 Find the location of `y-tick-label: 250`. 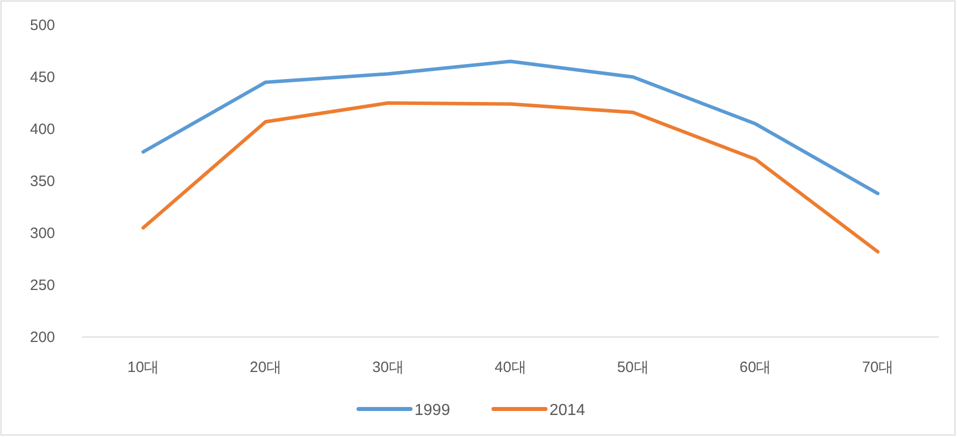

y-tick-label: 250 is located at coordinates (43, 285).